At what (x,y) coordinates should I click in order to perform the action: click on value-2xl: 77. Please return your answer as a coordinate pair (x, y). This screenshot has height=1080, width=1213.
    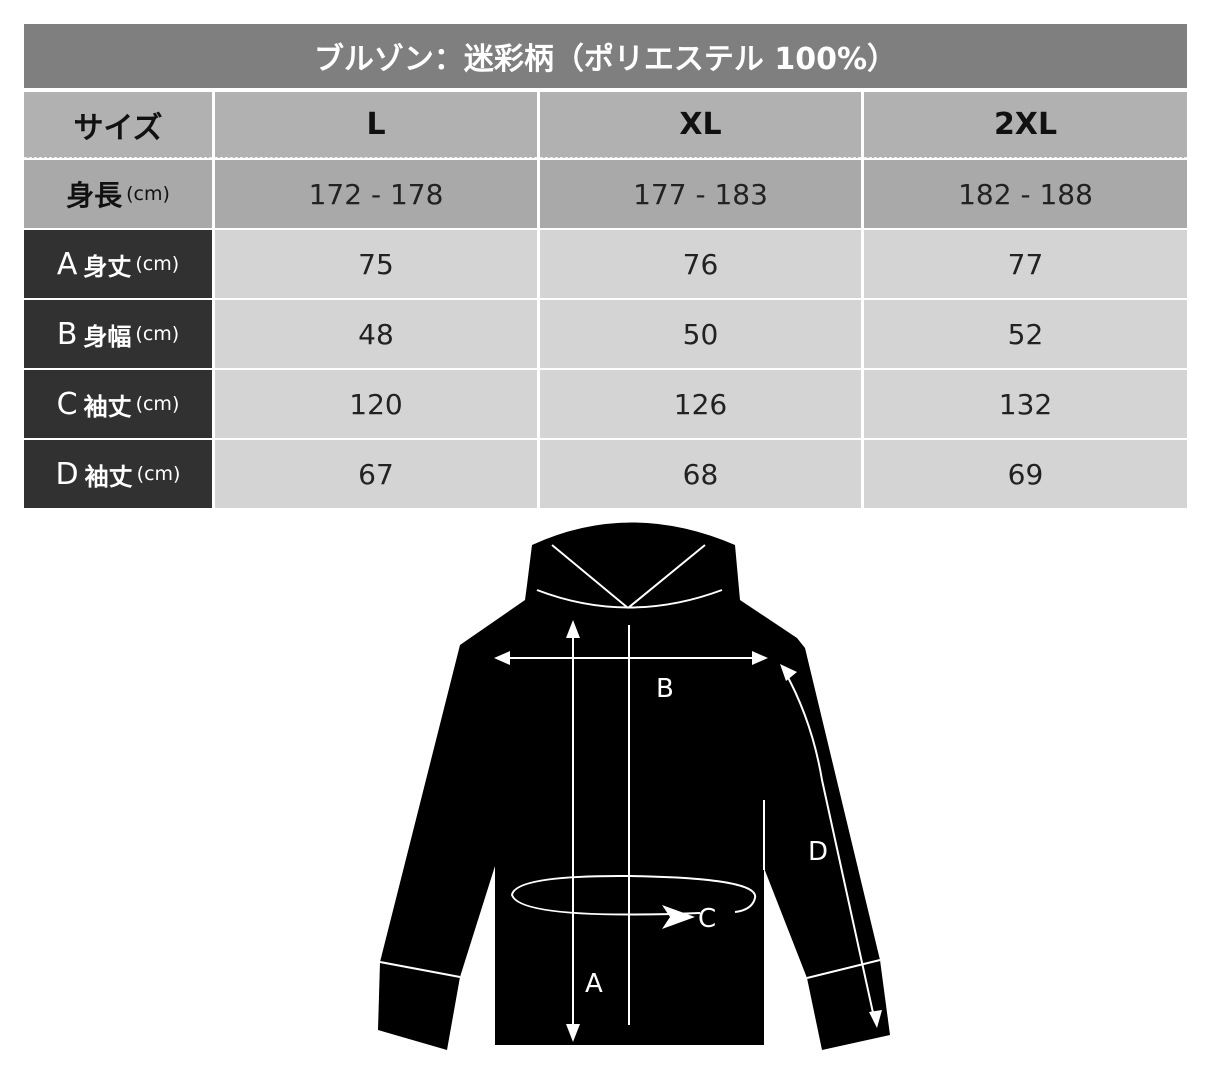
    Looking at the image, I should click on (1025, 264).